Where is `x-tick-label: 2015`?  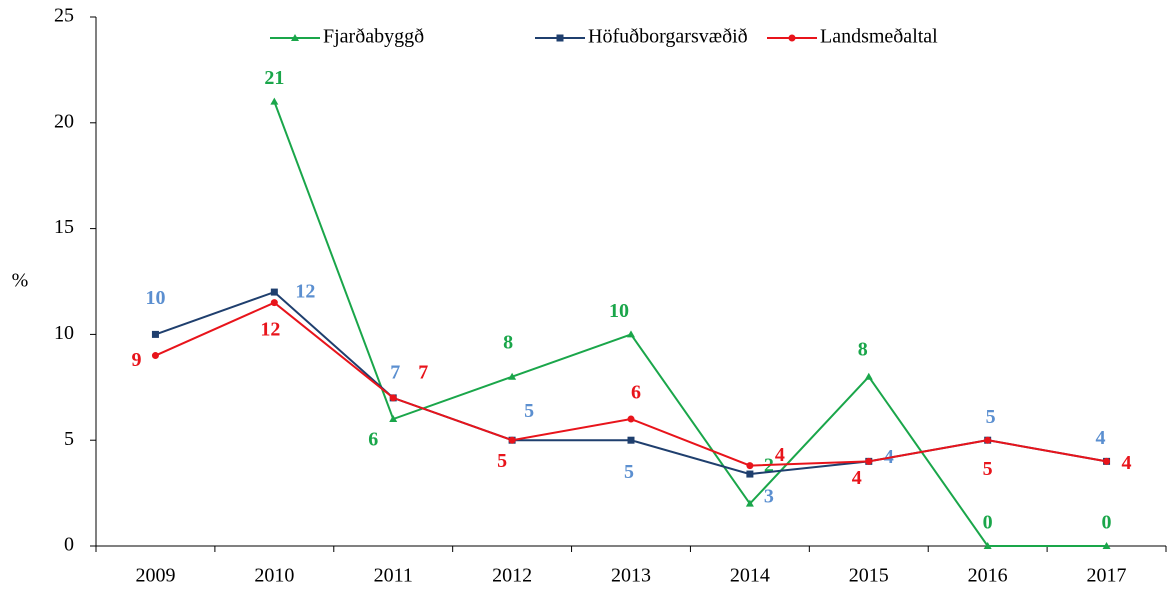 x-tick-label: 2015 is located at coordinates (869, 576).